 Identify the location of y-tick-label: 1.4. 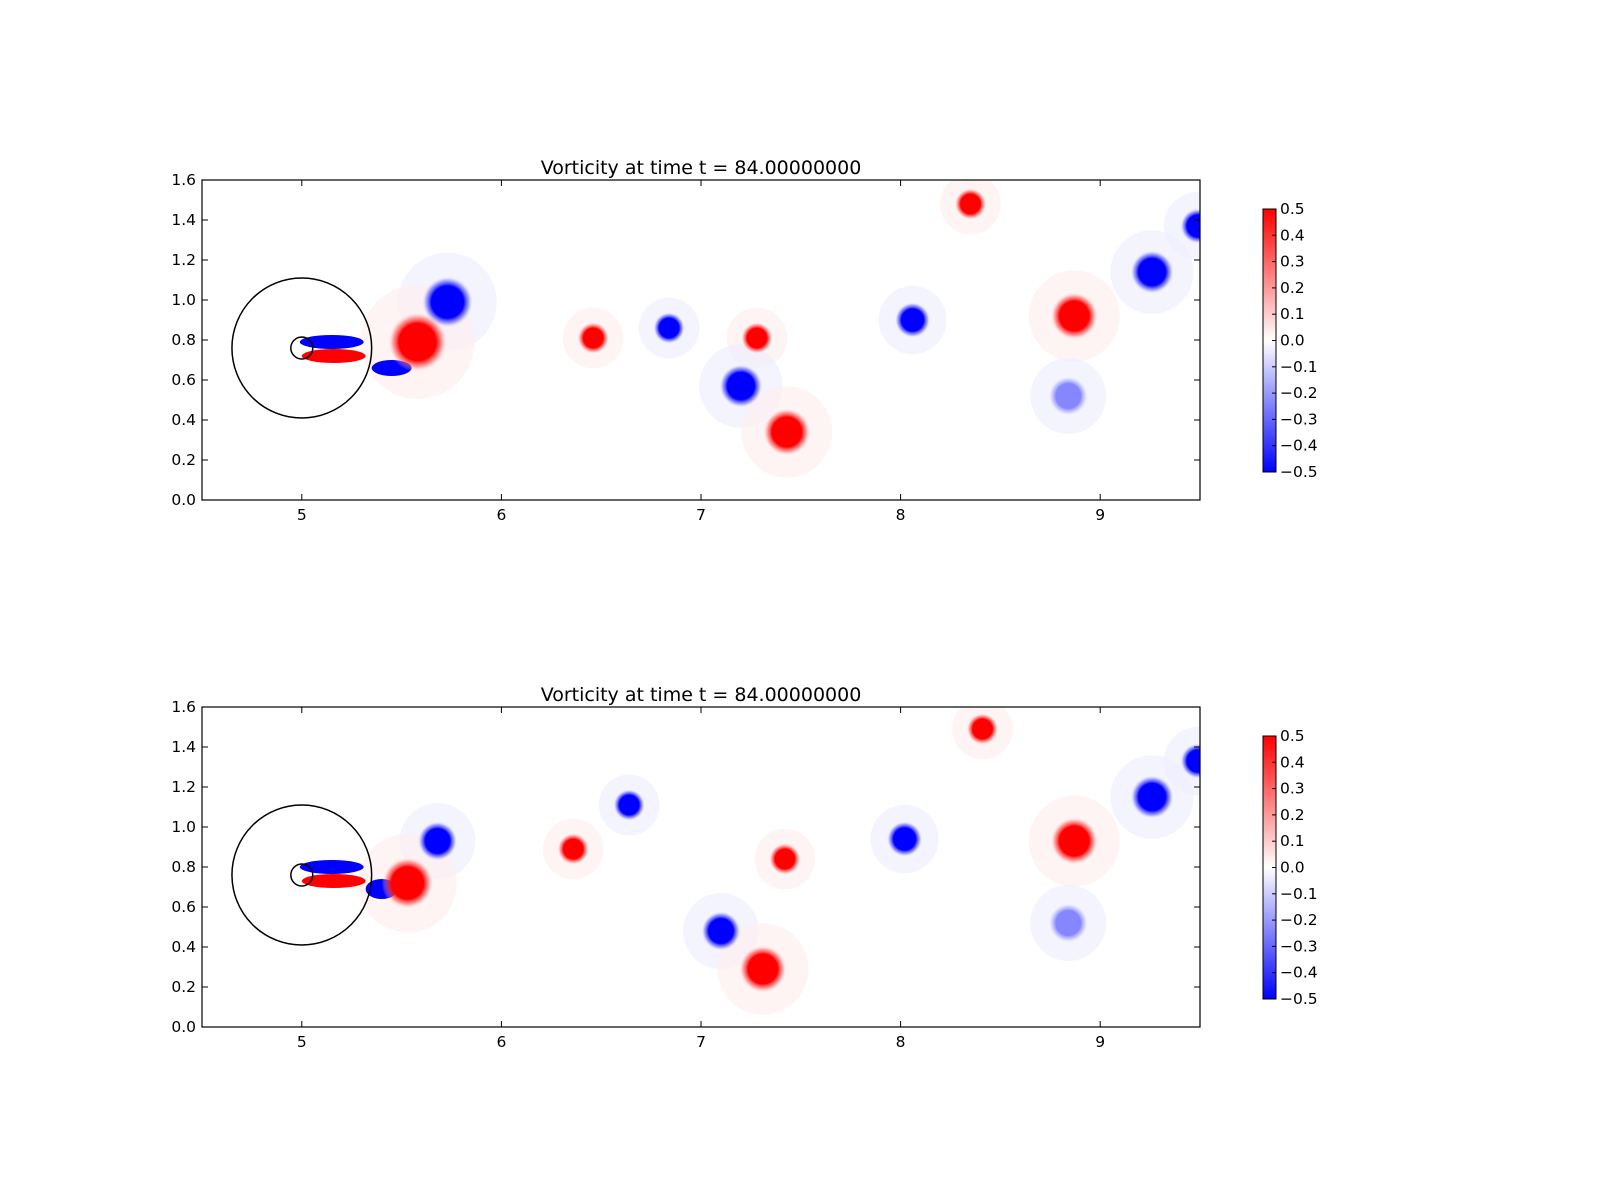
(183, 220).